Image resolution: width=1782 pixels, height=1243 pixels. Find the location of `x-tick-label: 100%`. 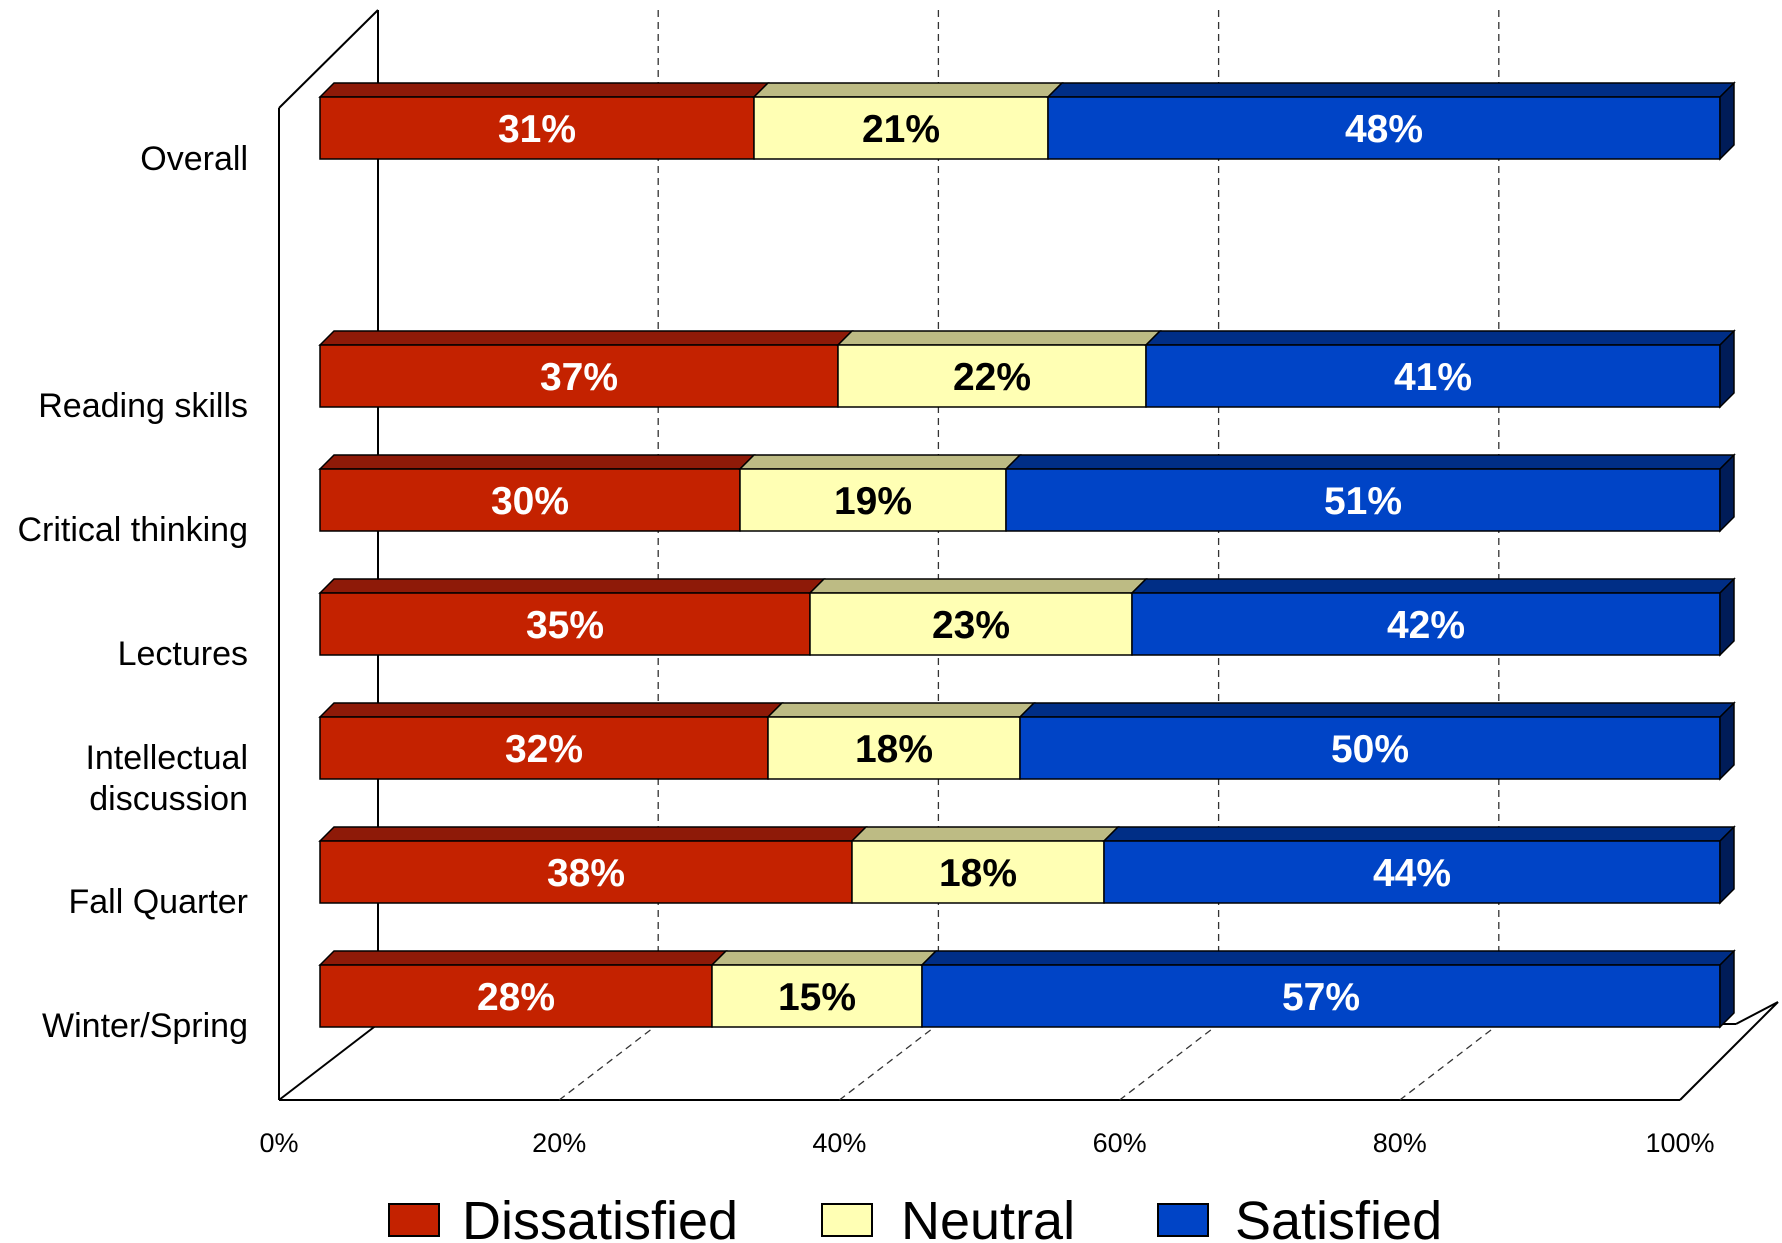

x-tick-label: 100% is located at coordinates (1679, 1143).